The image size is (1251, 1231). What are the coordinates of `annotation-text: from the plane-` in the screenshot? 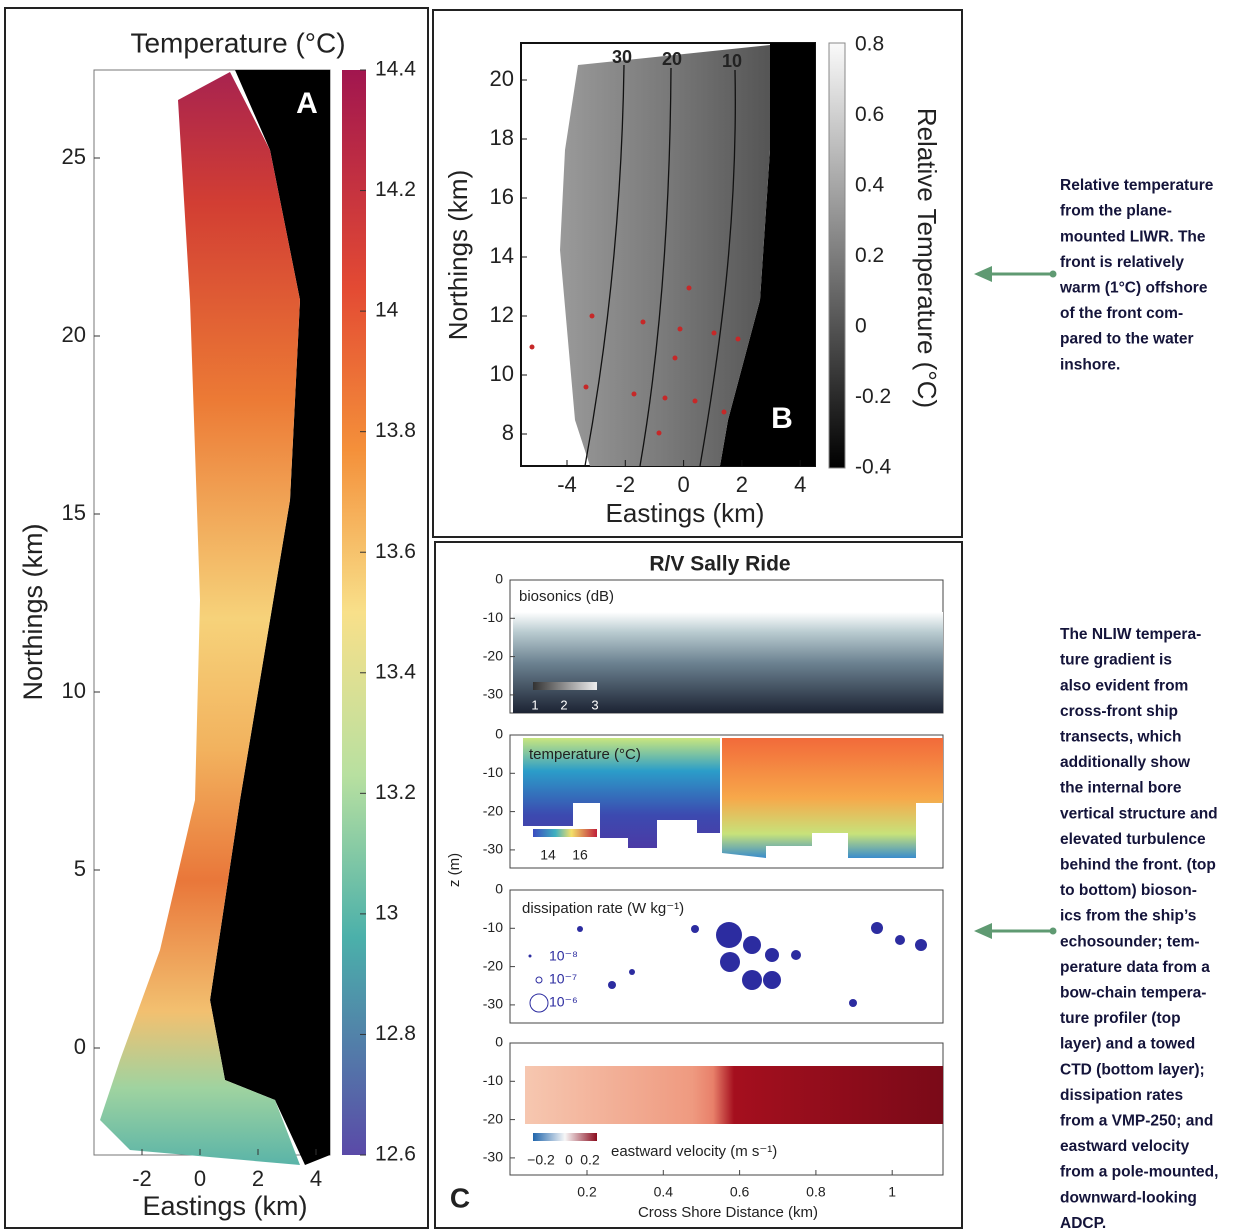 It's located at (1116, 211).